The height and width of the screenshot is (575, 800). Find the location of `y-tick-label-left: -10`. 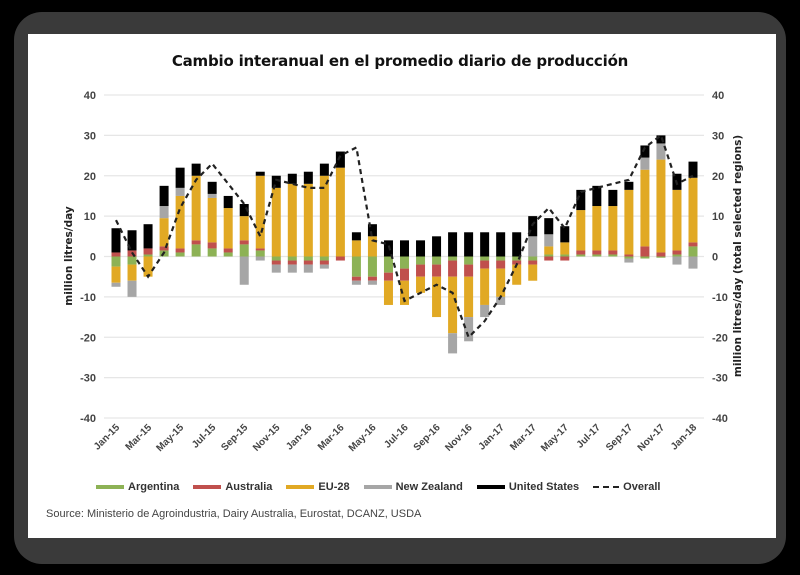

y-tick-label-left: -10 is located at coordinates (88, 298).